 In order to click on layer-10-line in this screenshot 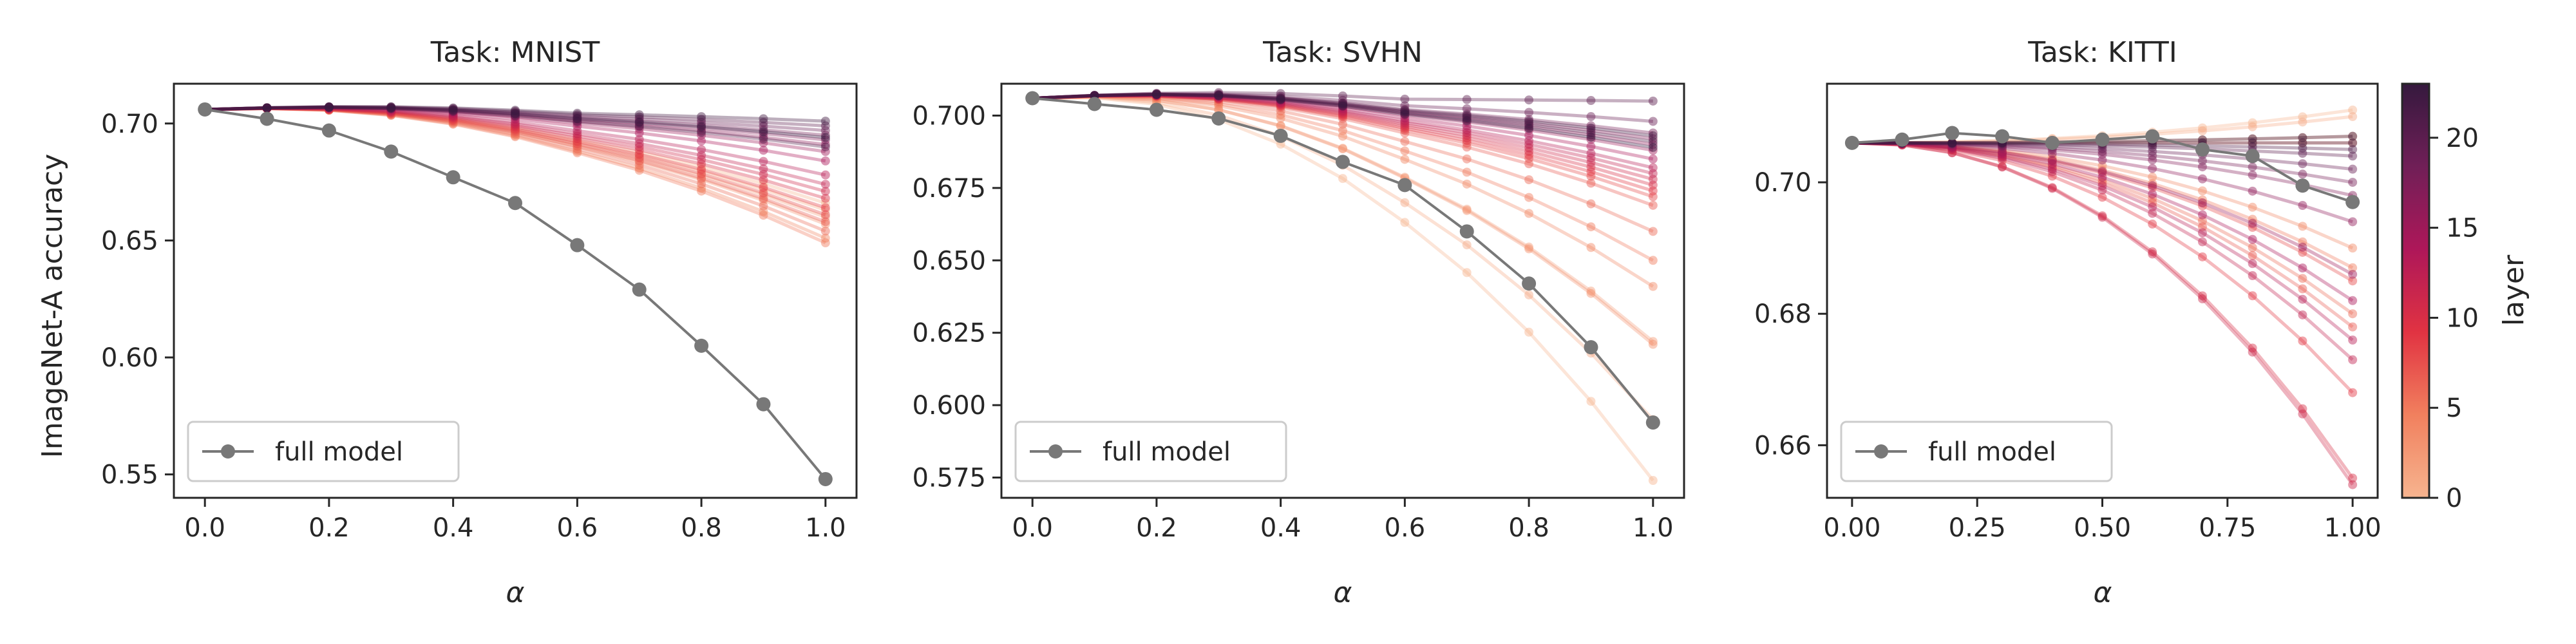, I will do `click(2103, 310)`.